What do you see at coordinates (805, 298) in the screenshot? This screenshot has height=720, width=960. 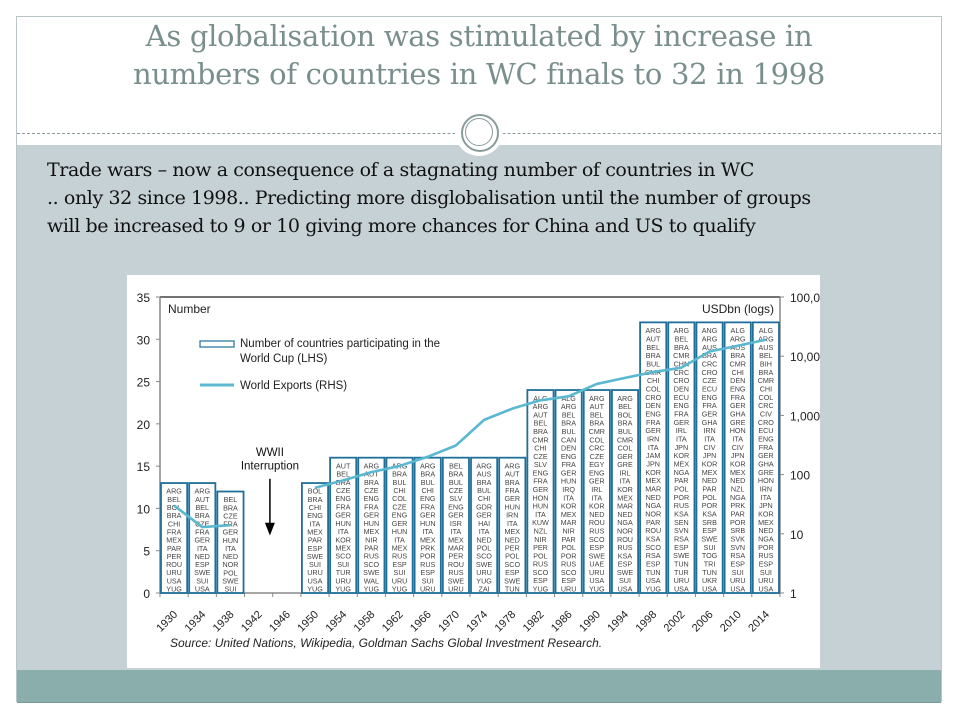 I see `y2-tick-label: 100,000` at bounding box center [805, 298].